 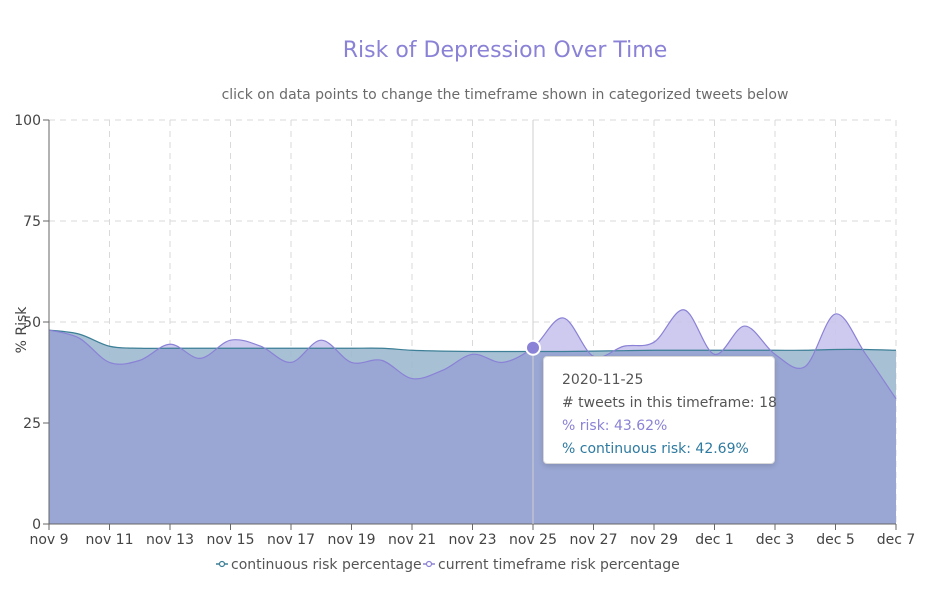 I want to click on legend-continuous-label: continuous risk percentage, so click(x=326, y=565).